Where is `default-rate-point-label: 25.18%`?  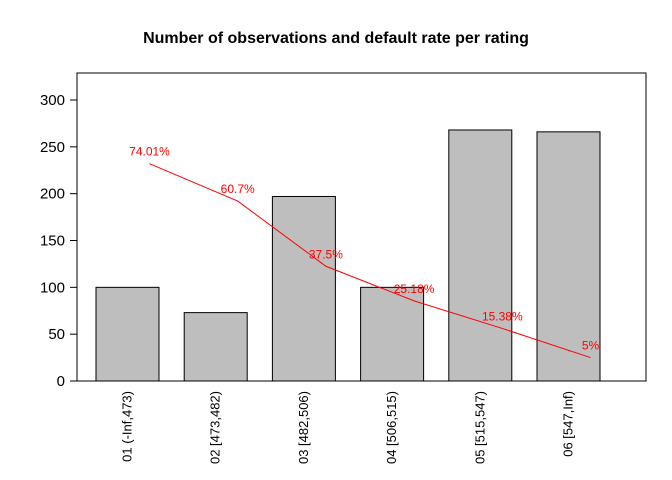
default-rate-point-label: 25.18% is located at coordinates (414, 289).